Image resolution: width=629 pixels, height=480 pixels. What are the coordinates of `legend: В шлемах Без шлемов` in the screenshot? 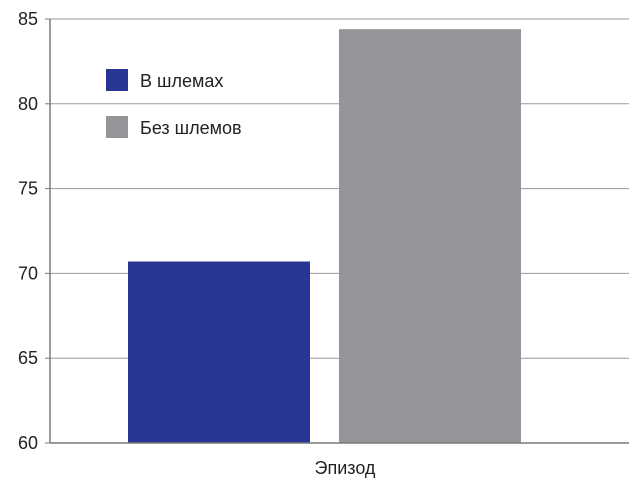 It's located at (174, 103).